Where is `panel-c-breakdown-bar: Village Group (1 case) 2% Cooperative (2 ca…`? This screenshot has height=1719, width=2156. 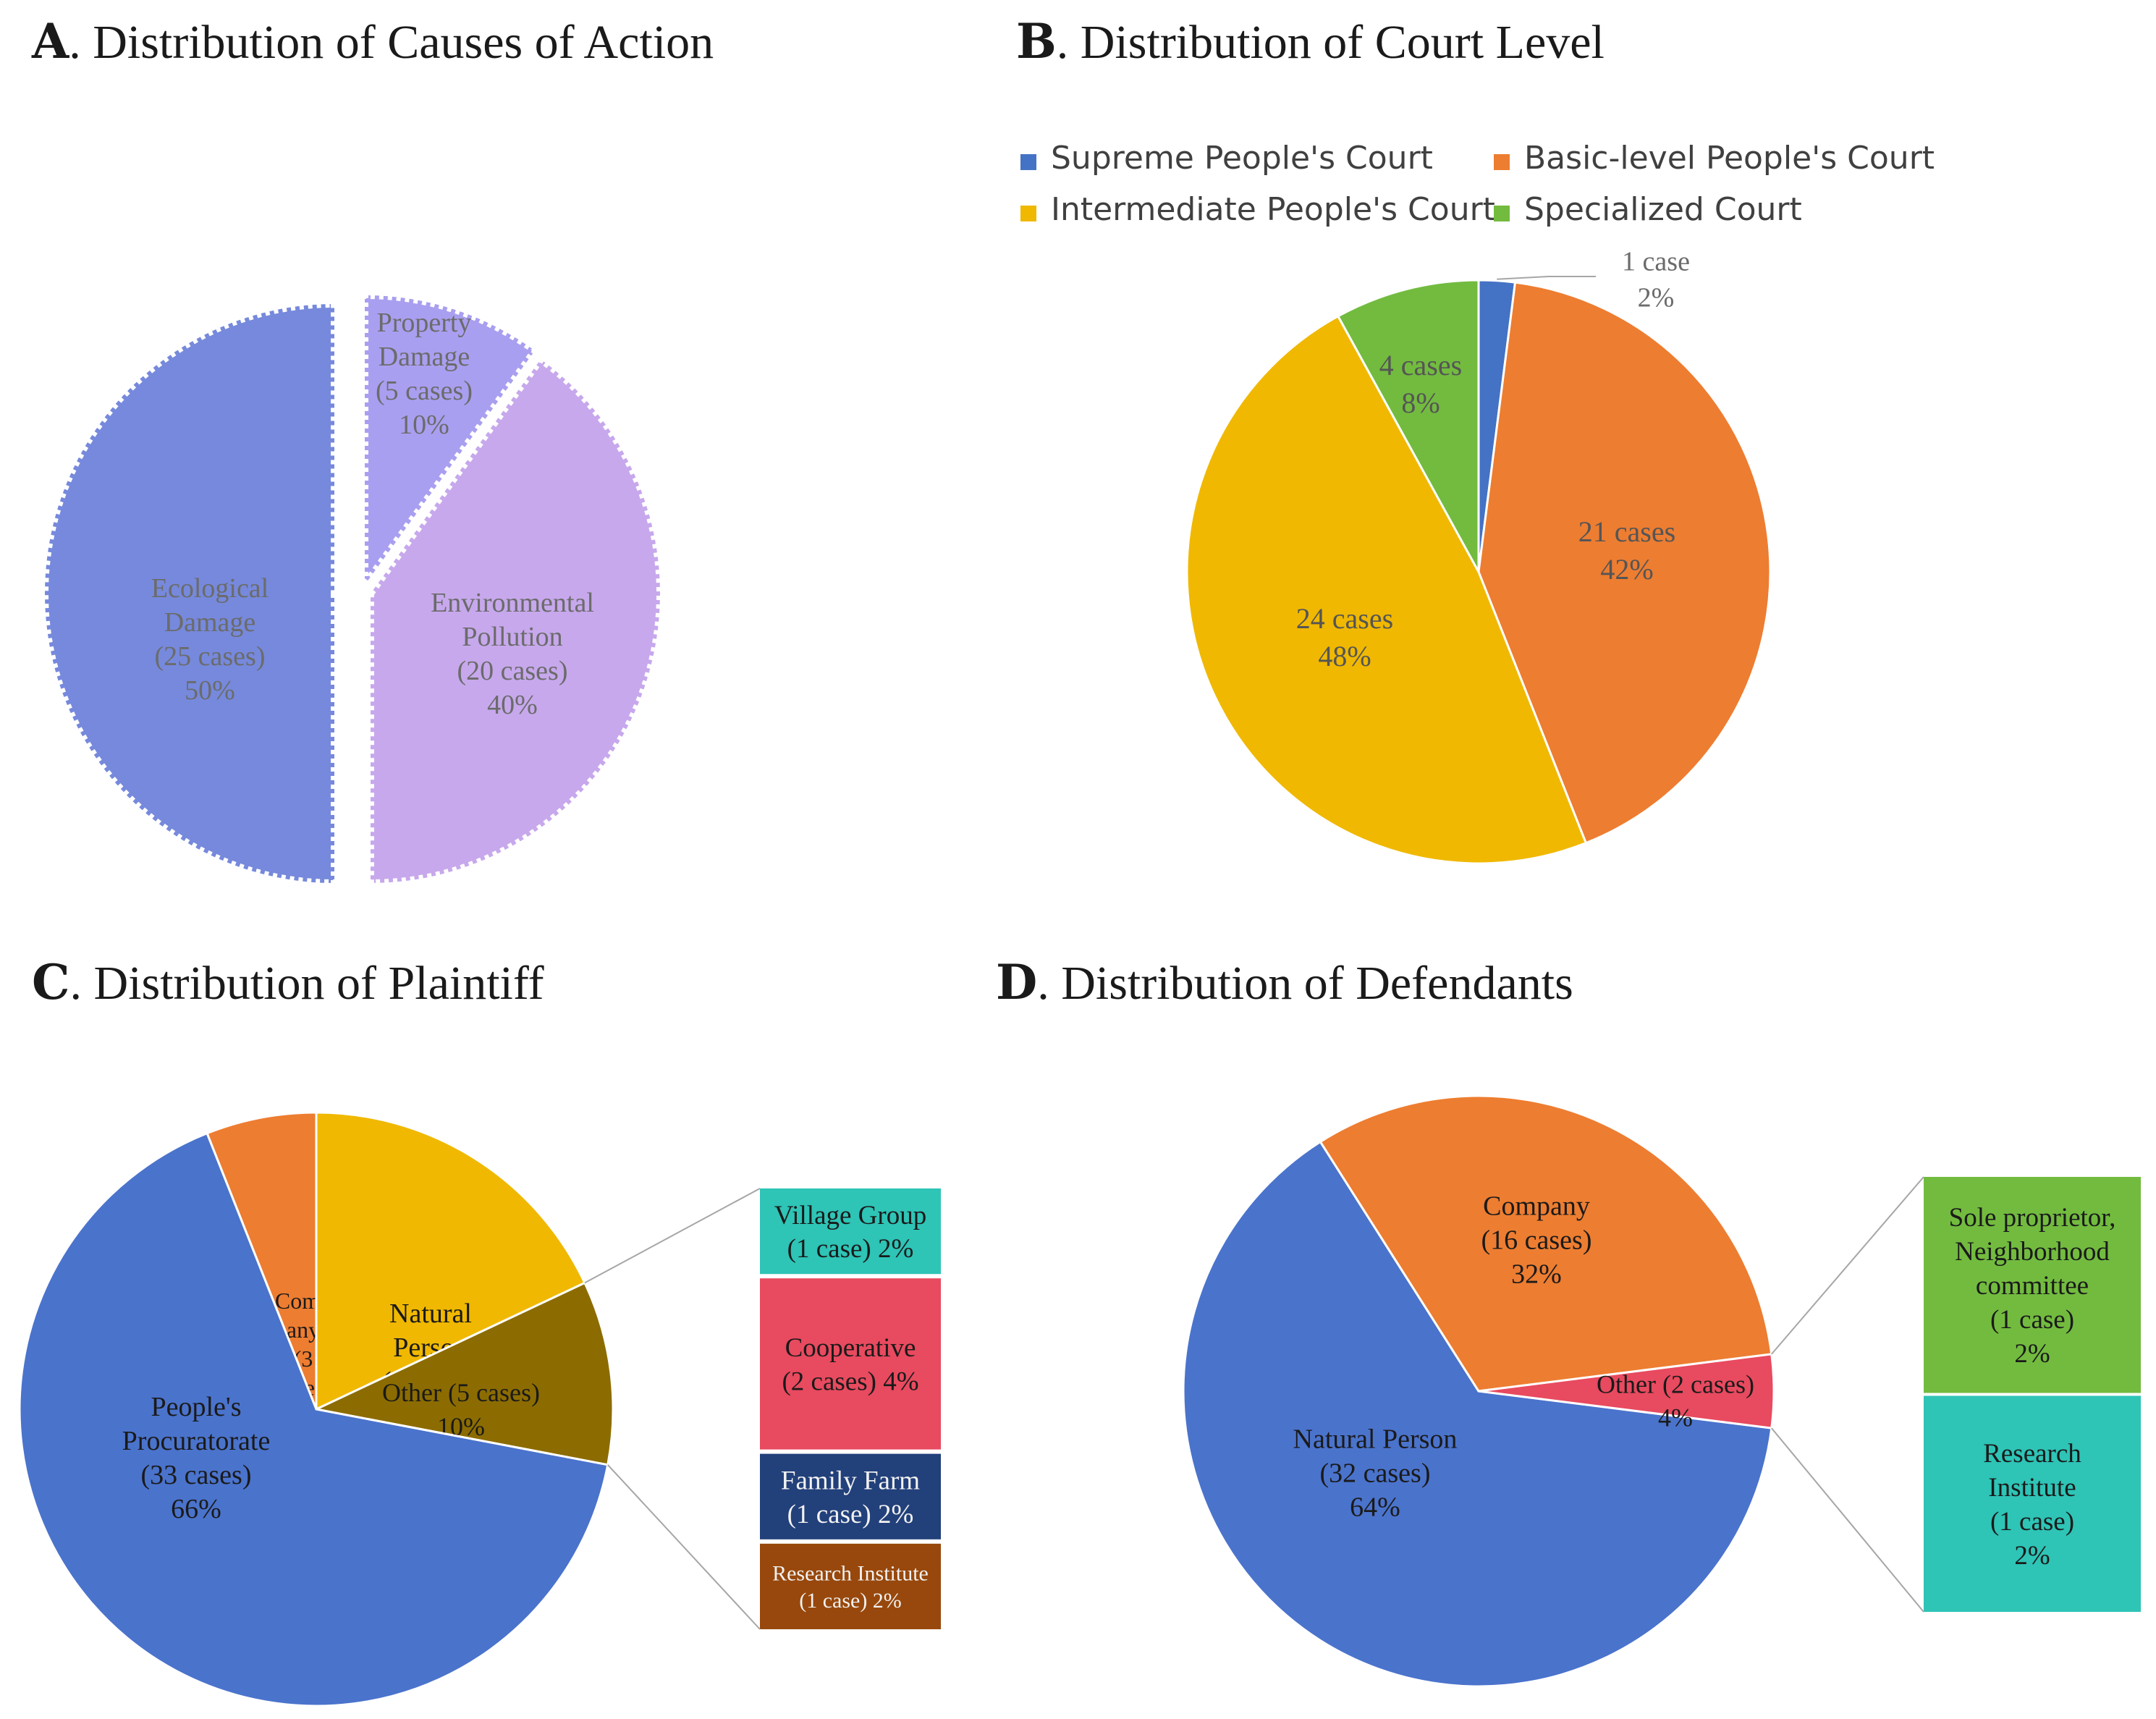 panel-c-breakdown-bar: Village Group (1 case) 2% Cooperative (2 ca… is located at coordinates (762, 1409).